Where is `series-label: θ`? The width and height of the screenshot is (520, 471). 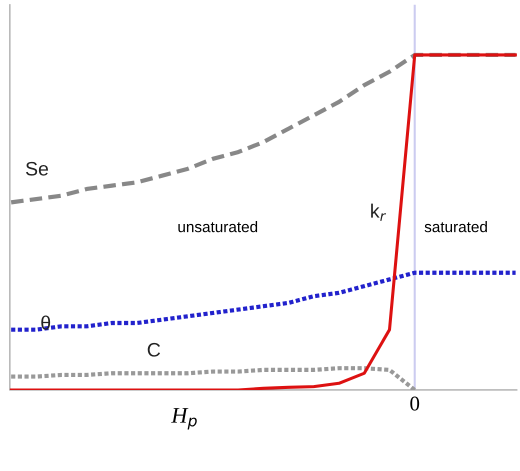 series-label: θ is located at coordinates (45, 322).